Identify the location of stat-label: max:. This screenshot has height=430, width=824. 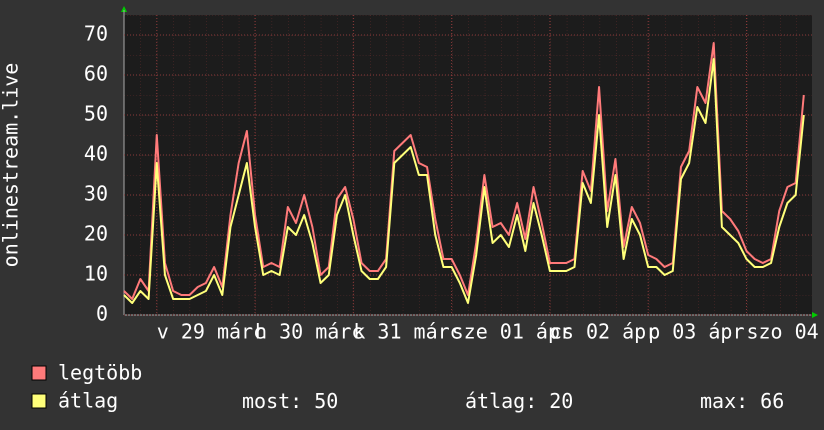
(724, 401).